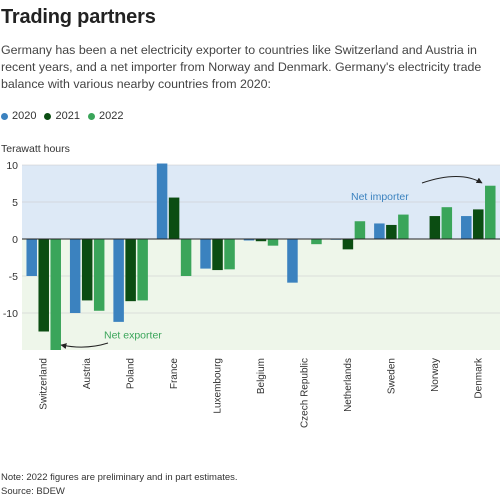  What do you see at coordinates (218, 386) in the screenshot?
I see `x-tick-label: Luxembourg` at bounding box center [218, 386].